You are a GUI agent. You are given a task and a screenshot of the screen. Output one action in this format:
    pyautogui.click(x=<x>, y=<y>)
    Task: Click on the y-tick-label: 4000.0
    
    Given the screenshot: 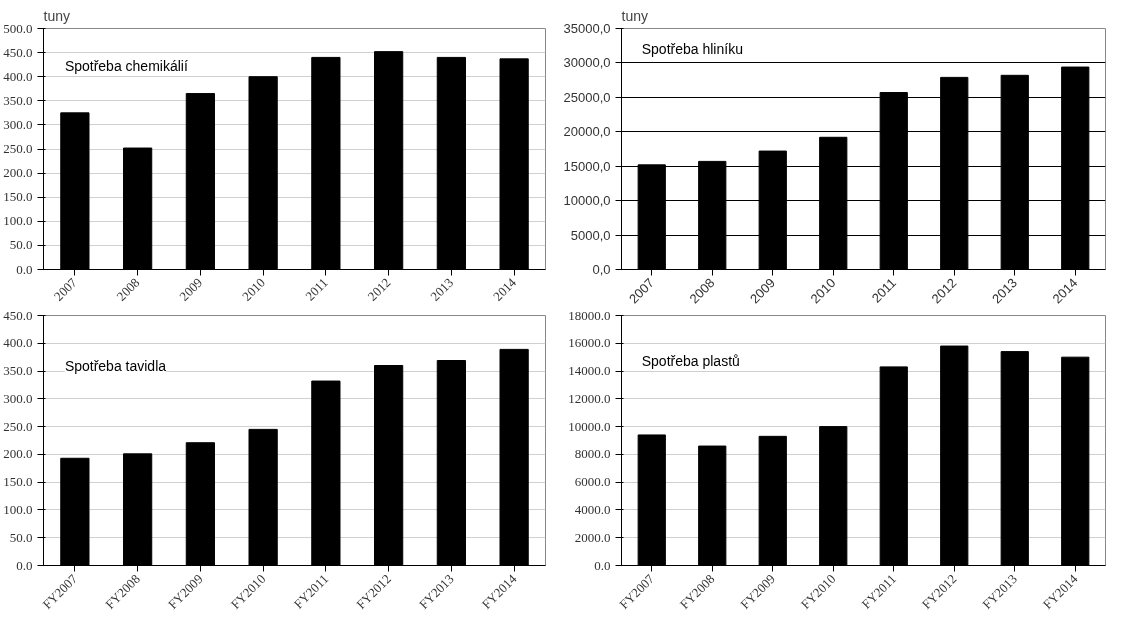 What is the action you would take?
    pyautogui.click(x=592, y=509)
    